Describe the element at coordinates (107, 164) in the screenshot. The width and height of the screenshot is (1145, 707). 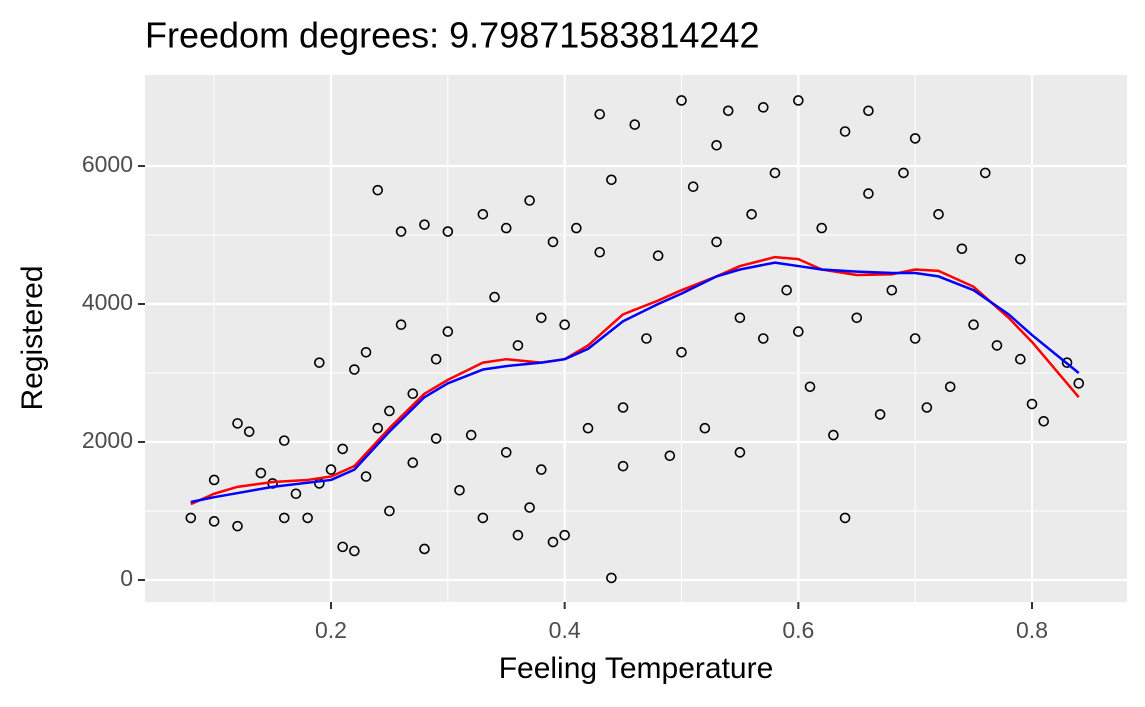
I see `y-tick-label: 6000` at that location.